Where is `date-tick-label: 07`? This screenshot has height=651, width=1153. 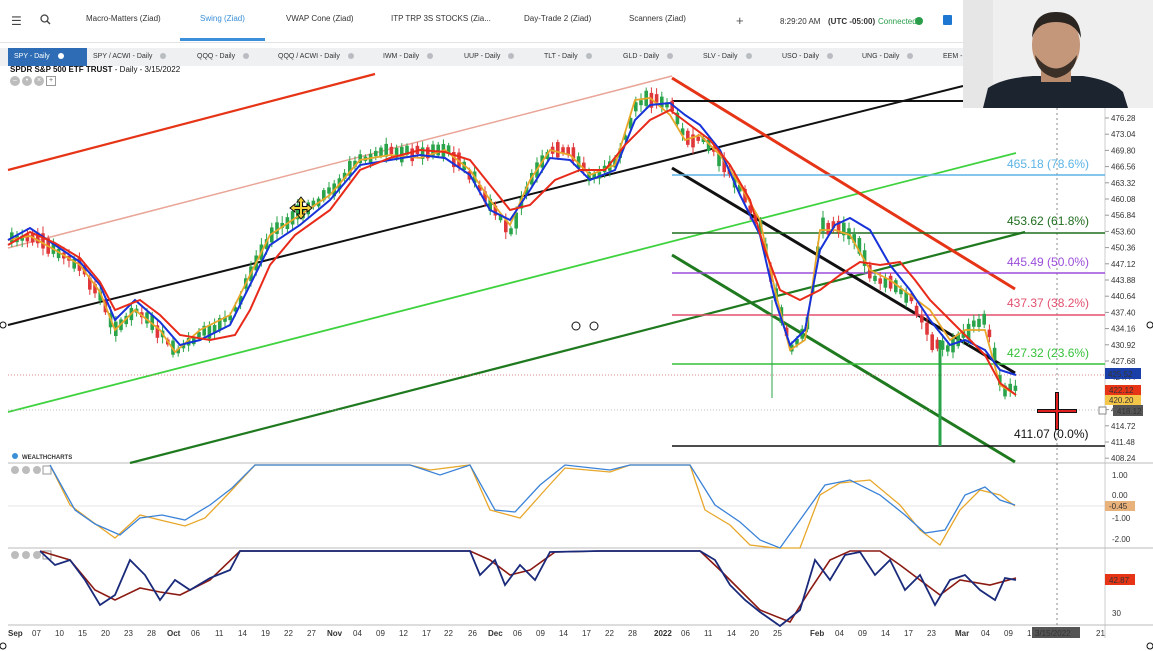 date-tick-label: 07 is located at coordinates (36, 633).